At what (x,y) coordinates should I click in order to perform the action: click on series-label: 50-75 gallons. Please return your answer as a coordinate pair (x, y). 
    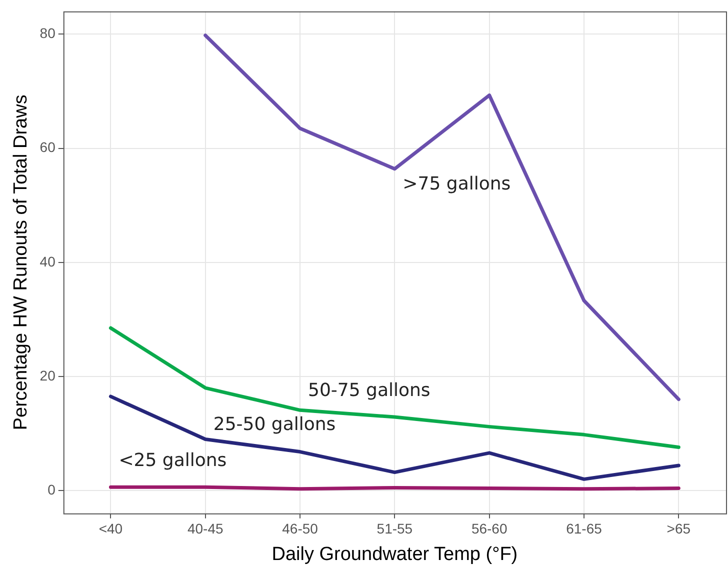
    Looking at the image, I should click on (369, 390).